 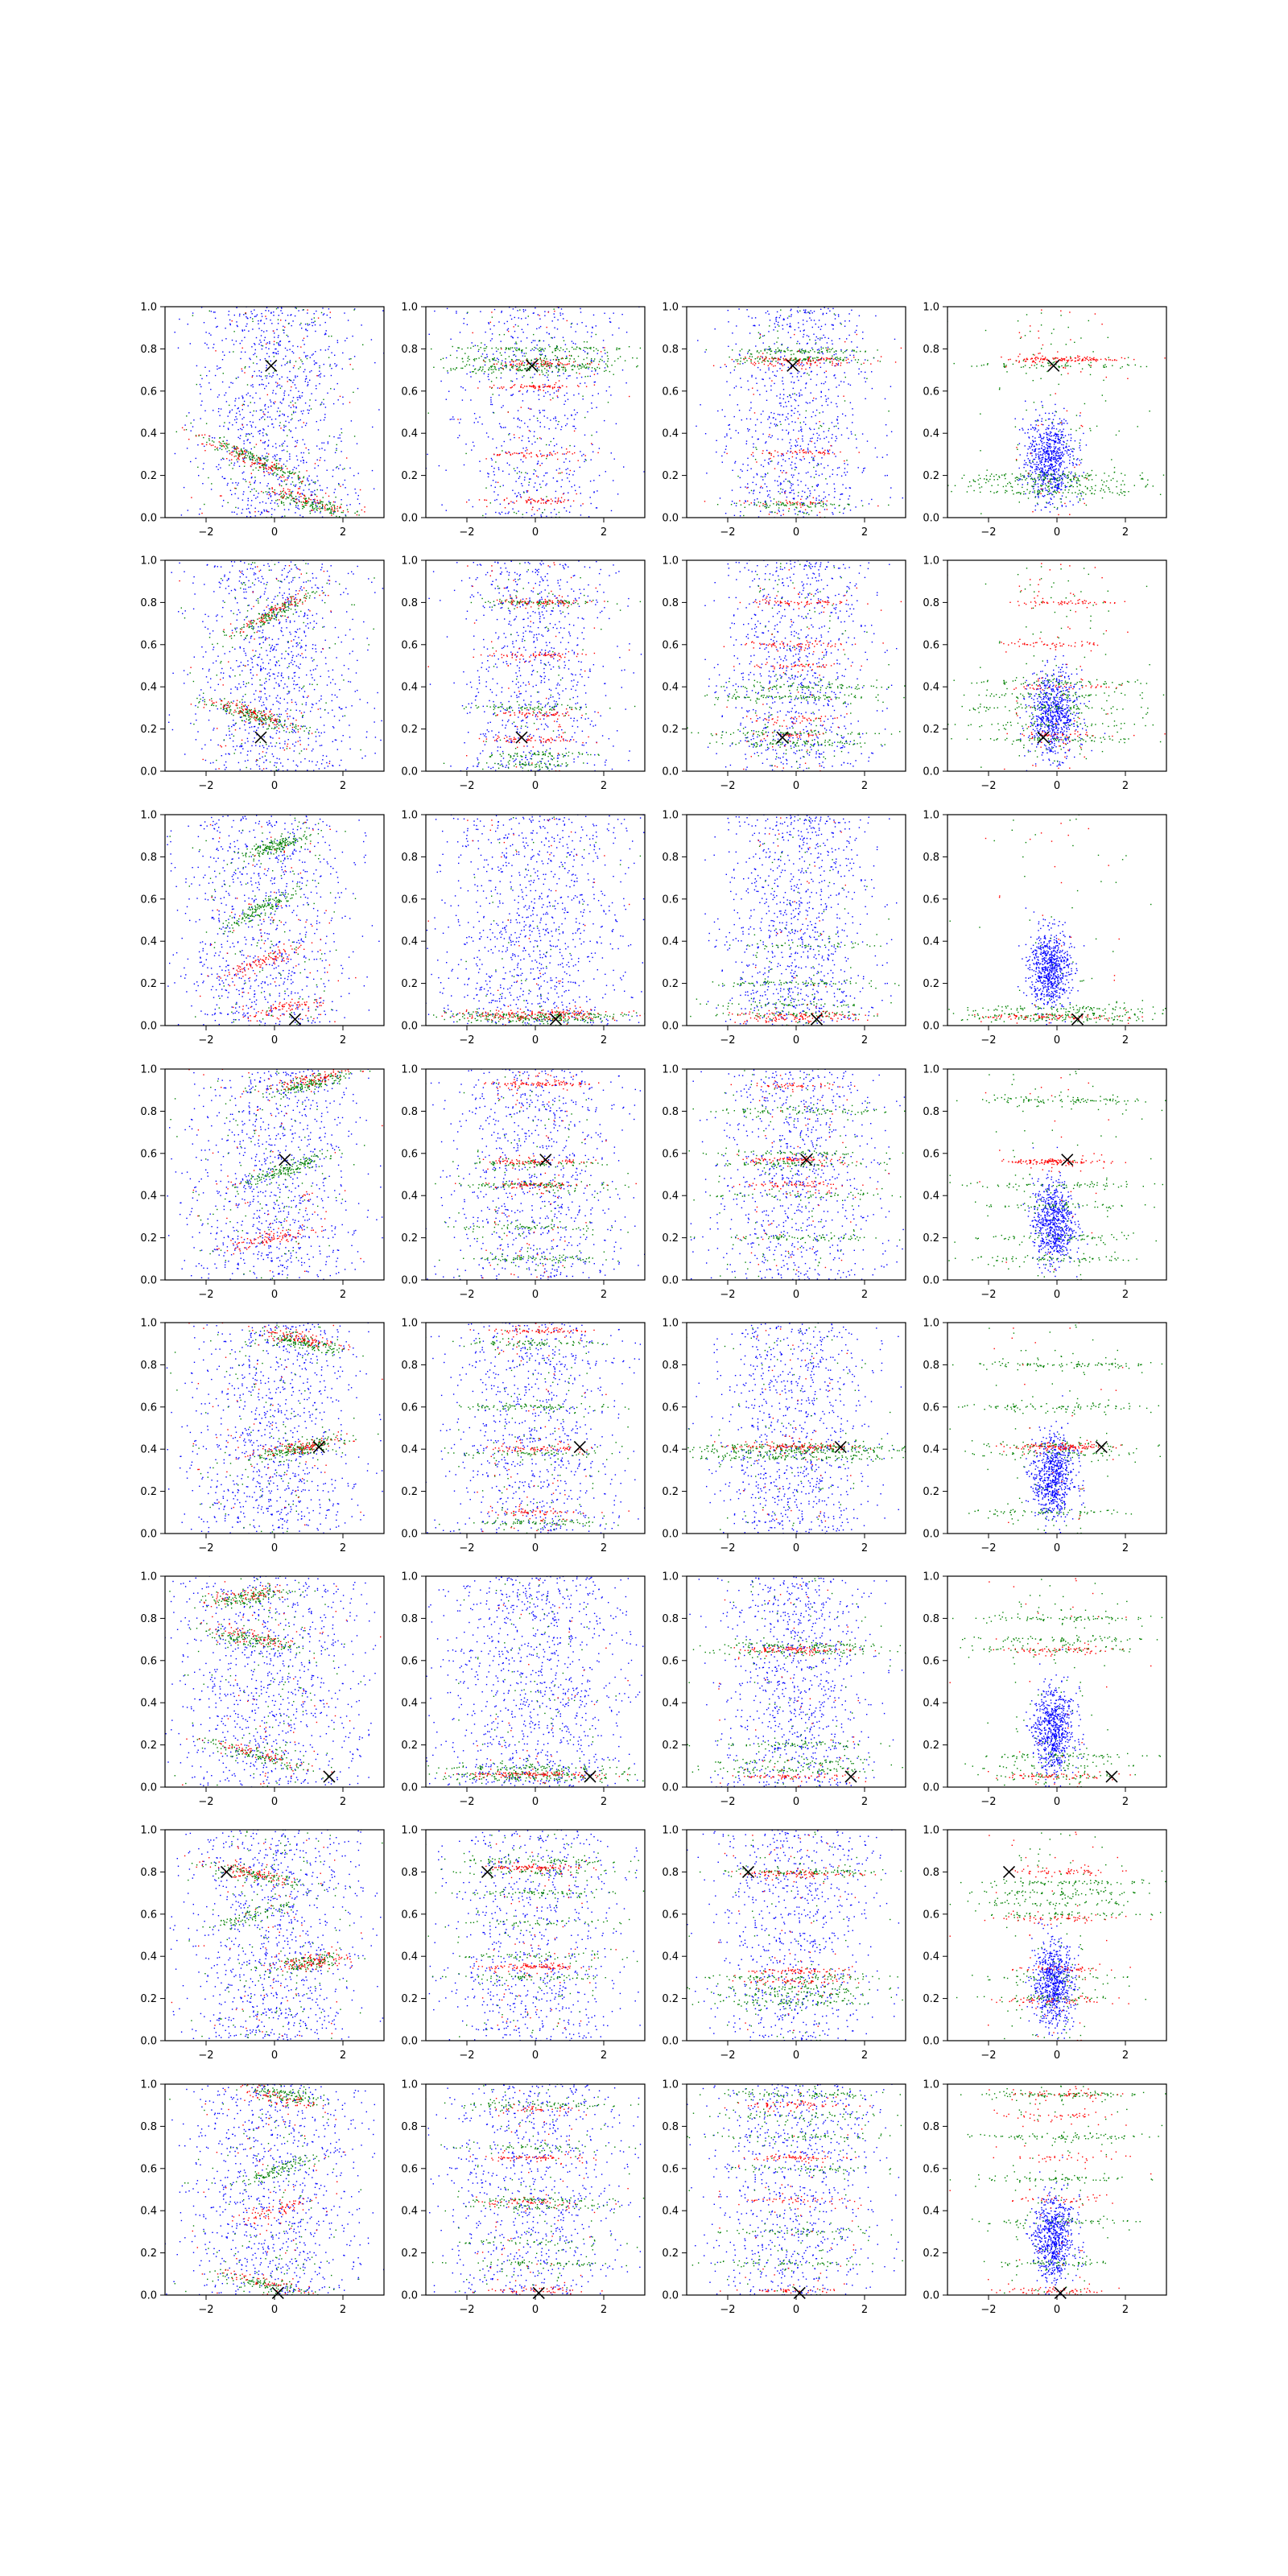 What do you see at coordinates (784, 421) in the screenshot?
I see `subplot-r0-c2: −2 0 20.00.20.40.60.81.0` at bounding box center [784, 421].